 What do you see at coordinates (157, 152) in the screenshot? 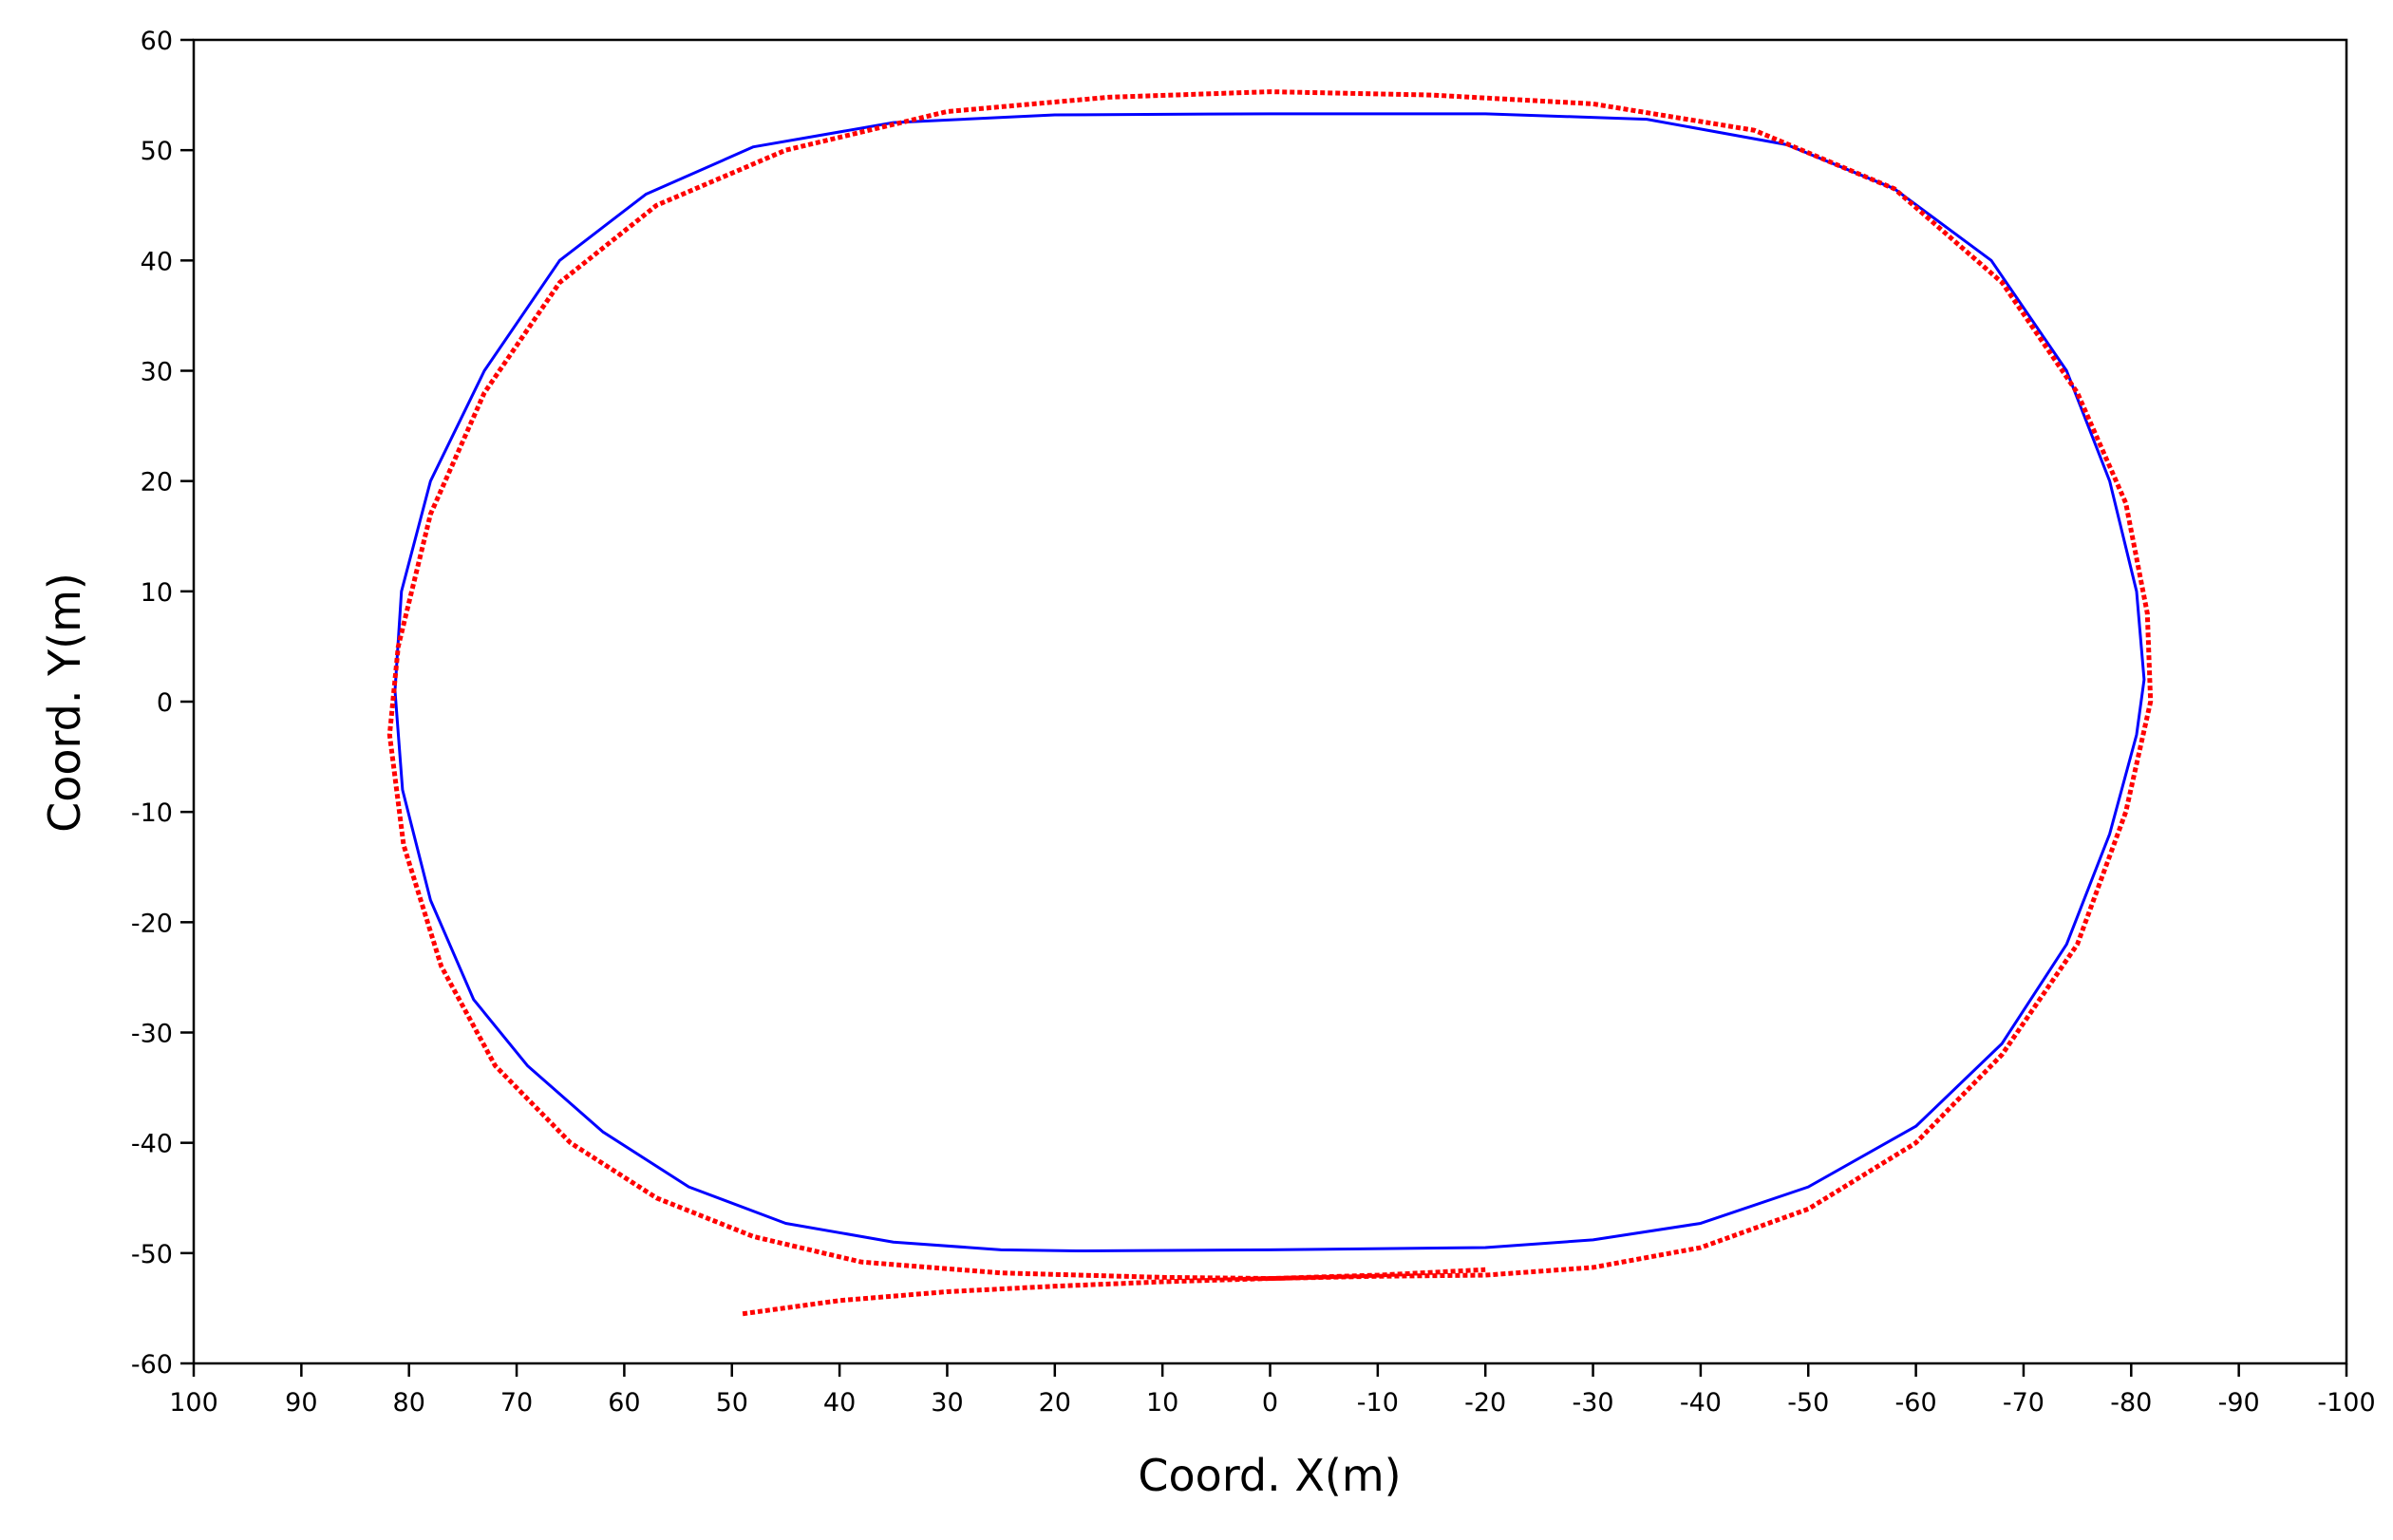
I see `y-tick-label: 50` at bounding box center [157, 152].